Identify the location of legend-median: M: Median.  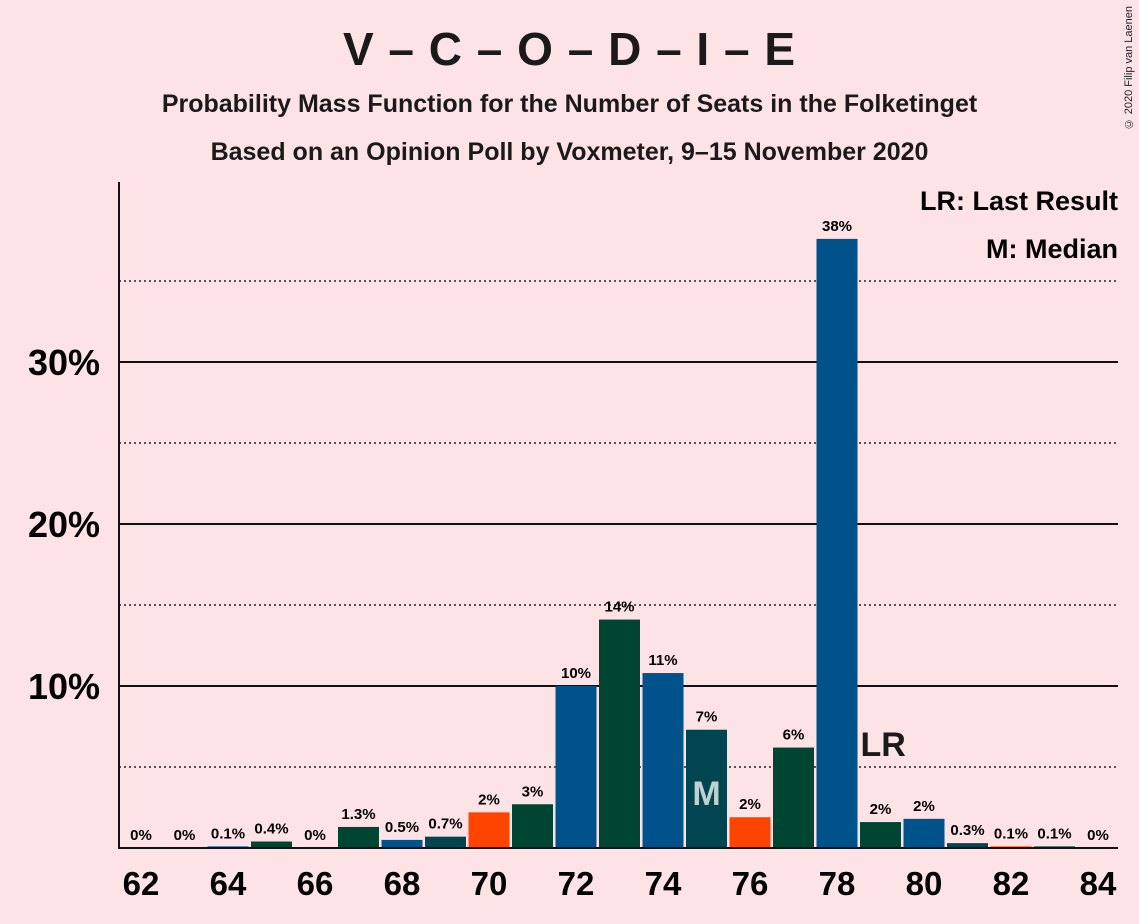
(1052, 249).